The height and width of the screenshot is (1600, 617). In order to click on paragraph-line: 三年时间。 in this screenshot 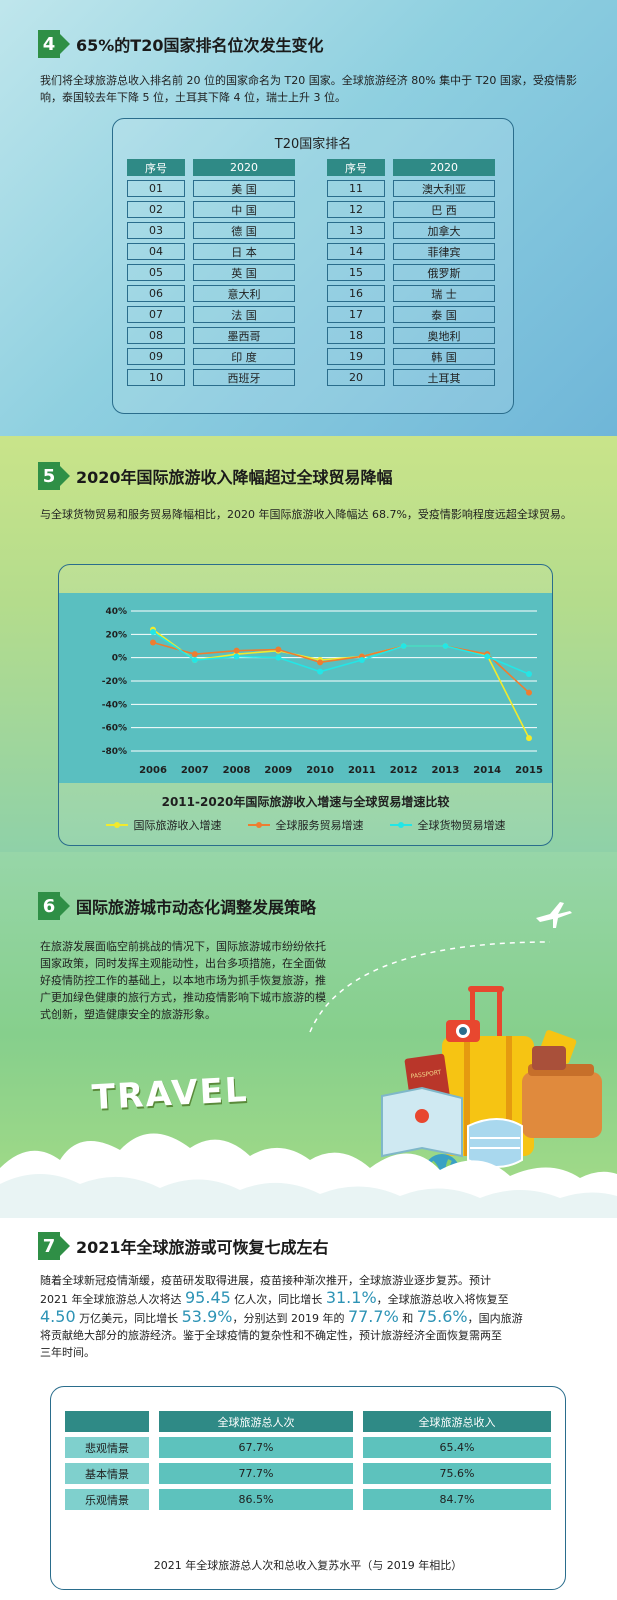, I will do `click(67, 1352)`.